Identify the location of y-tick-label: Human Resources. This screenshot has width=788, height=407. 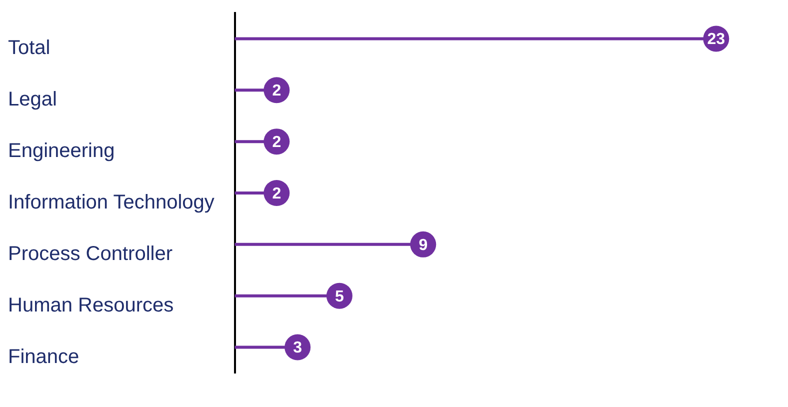
(91, 305).